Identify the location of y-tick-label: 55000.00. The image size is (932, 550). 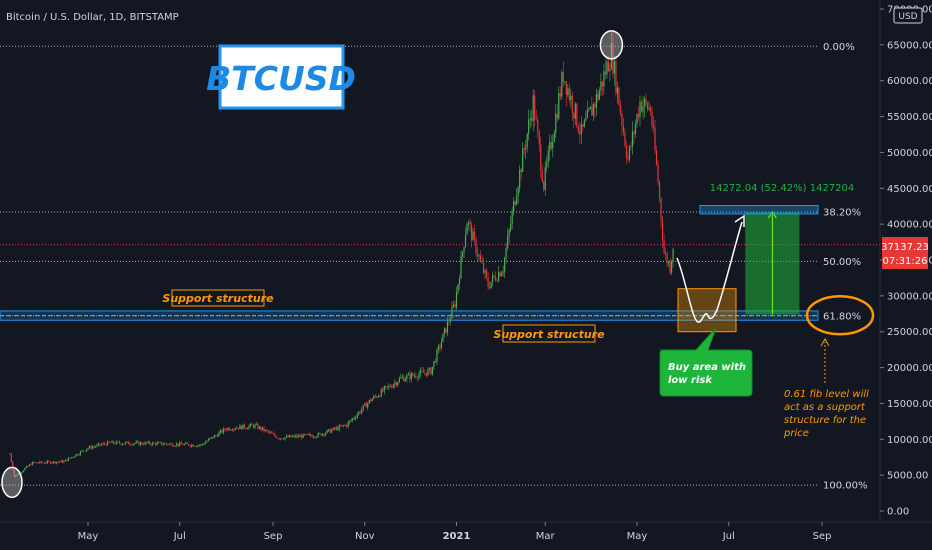
(909, 117).